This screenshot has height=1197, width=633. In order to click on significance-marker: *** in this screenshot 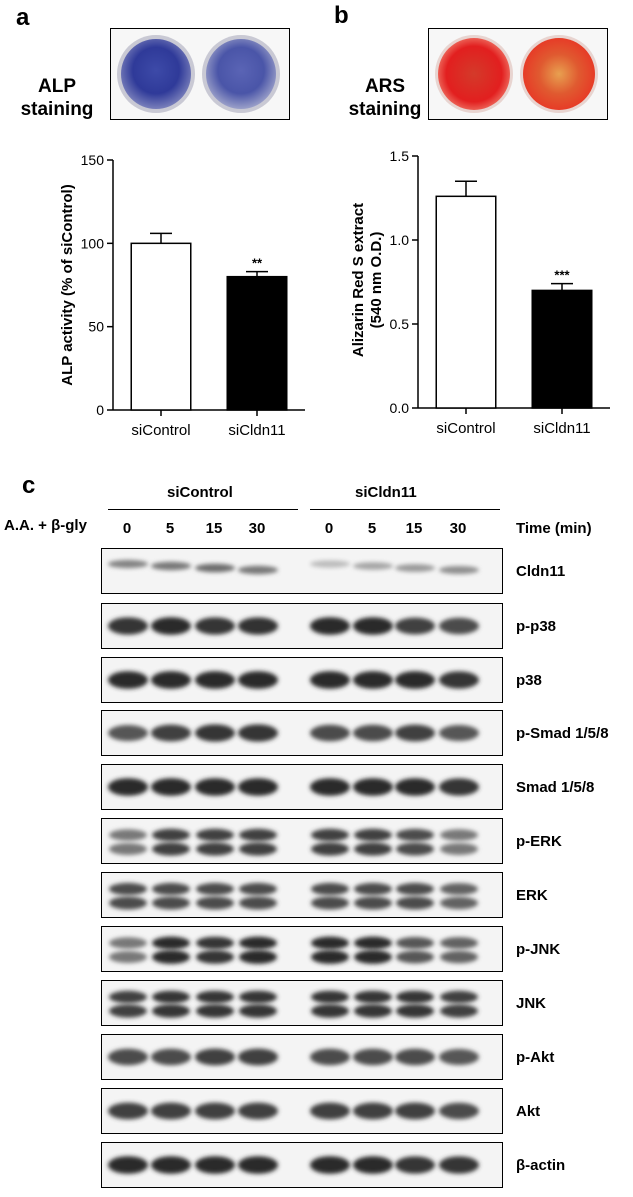, I will do `click(562, 275)`.